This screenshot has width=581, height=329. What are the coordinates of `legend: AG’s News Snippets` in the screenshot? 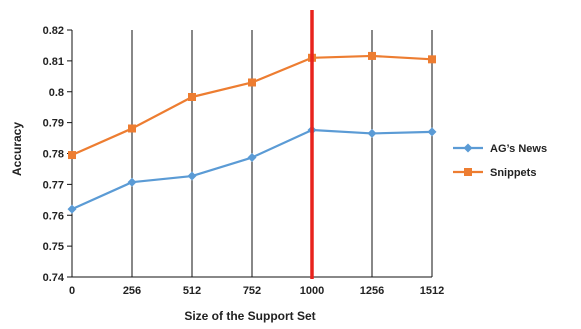 It's located at (500, 161).